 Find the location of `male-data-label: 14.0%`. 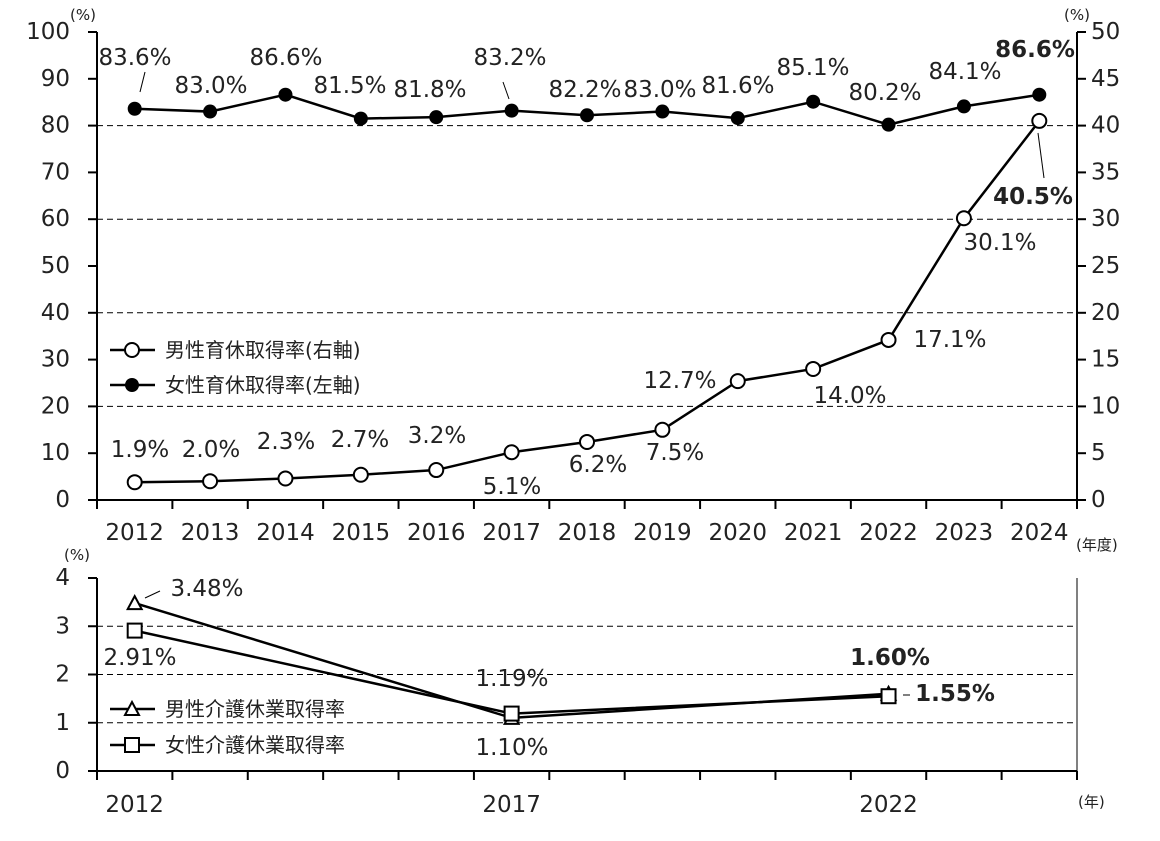

male-data-label: 14.0% is located at coordinates (849, 396).